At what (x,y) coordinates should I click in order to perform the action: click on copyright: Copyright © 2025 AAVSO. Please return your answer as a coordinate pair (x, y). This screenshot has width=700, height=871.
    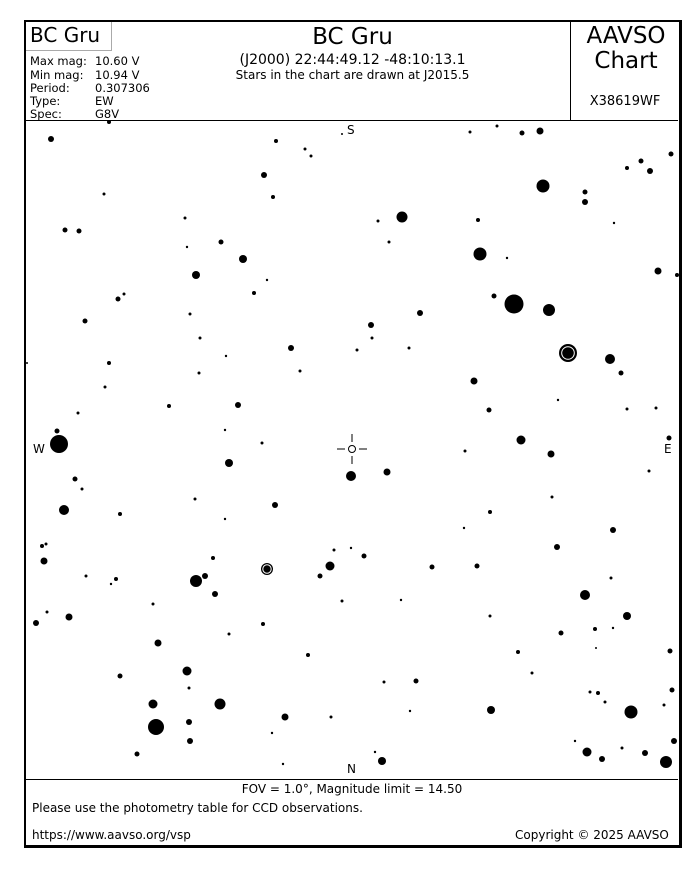
    Looking at the image, I should click on (592, 835).